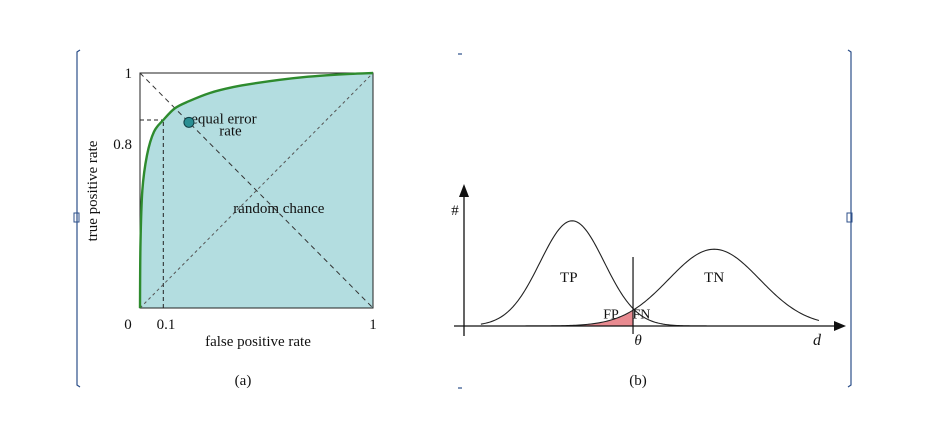 This screenshot has width=937, height=431. I want to click on equal-error-rate-label: rate, so click(230, 131).